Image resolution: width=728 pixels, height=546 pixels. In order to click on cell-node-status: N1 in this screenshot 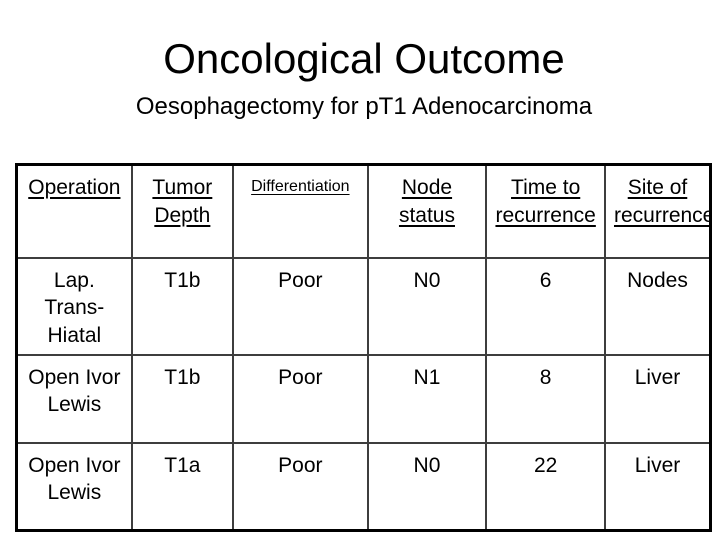, I will do `click(427, 398)`.